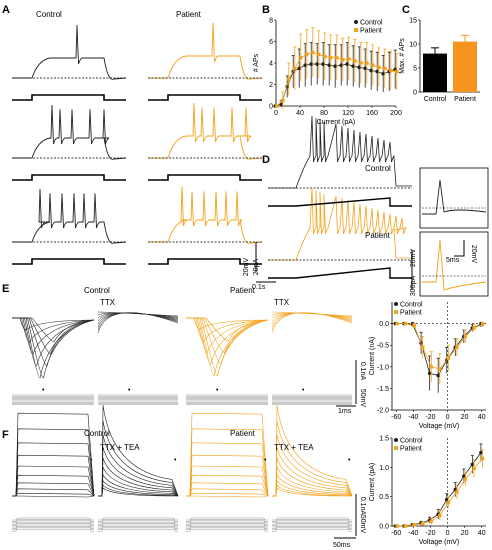  I want to click on b-xlabel: Current (pA), so click(336, 122).